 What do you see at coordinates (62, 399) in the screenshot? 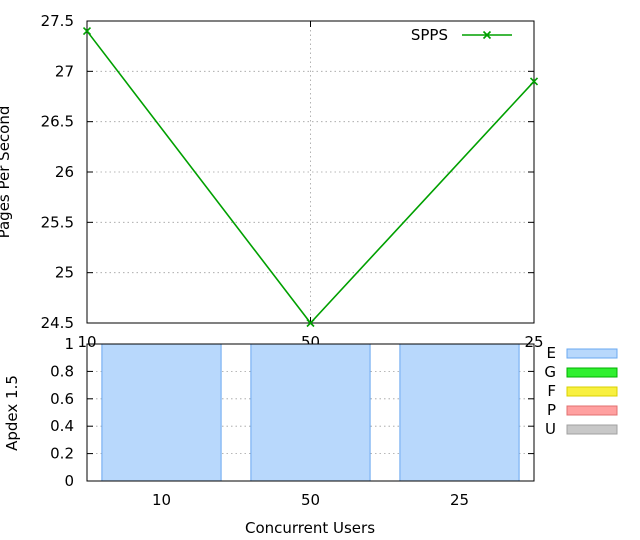
I see `bottom-y-tick-label: 0.6` at bounding box center [62, 399].